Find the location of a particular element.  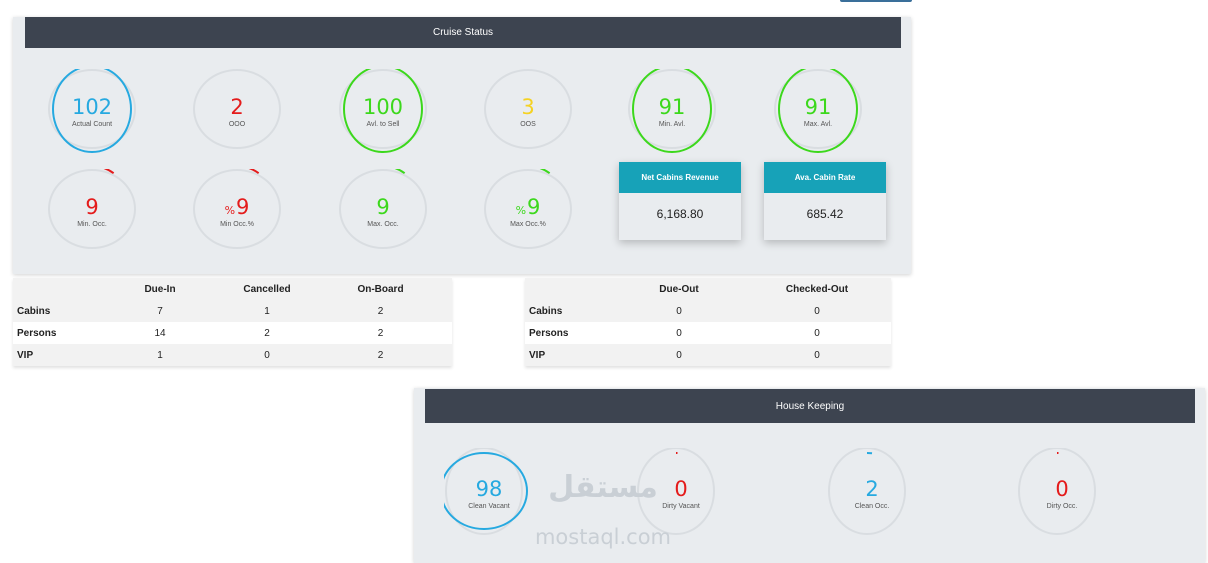

gauge-value: 100 is located at coordinates (383, 107).